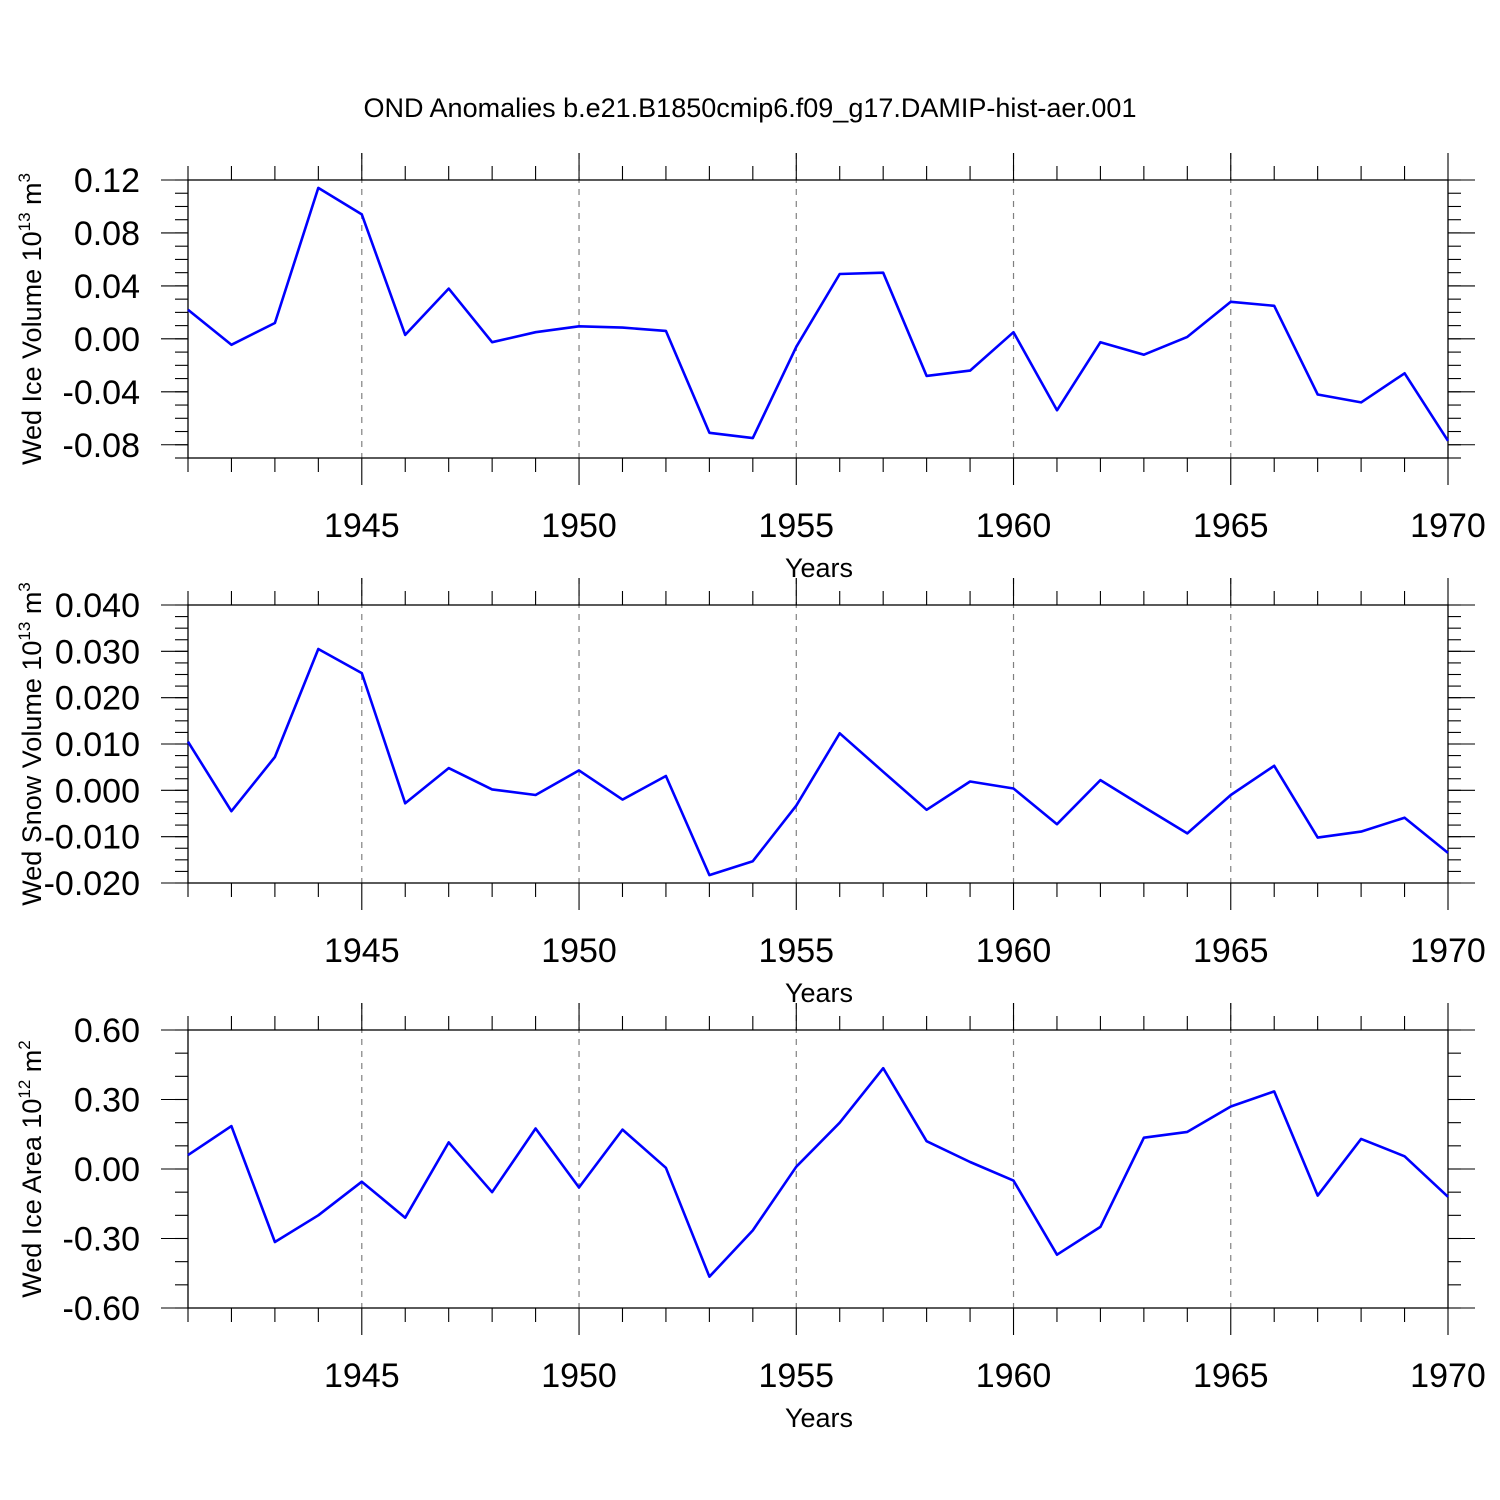 The image size is (1500, 1500). Describe the element at coordinates (92, 884) in the screenshot. I see `y-tick-label: -0.020` at that location.